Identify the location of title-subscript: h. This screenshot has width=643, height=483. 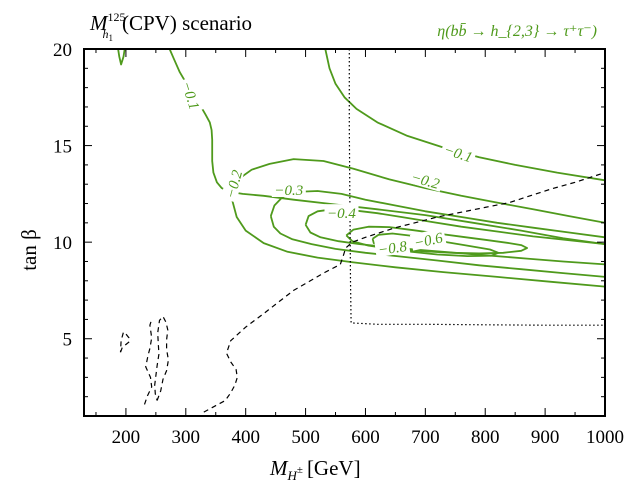
(106, 34).